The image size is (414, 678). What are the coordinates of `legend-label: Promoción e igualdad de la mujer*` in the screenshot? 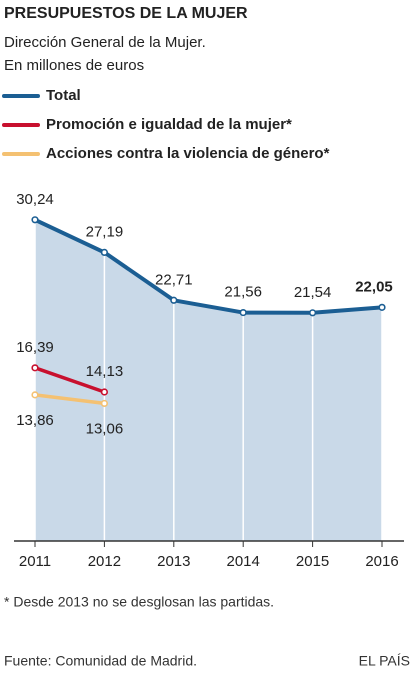 It's located at (169, 124).